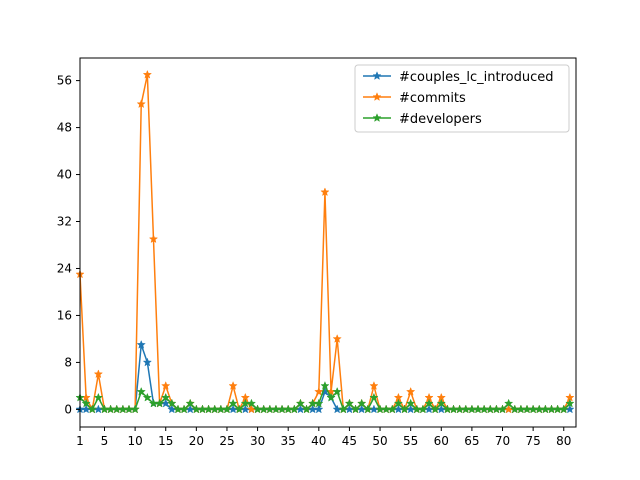 Image resolution: width=640 pixels, height=480 pixels. I want to click on y-tick-label: 32, so click(64, 222).